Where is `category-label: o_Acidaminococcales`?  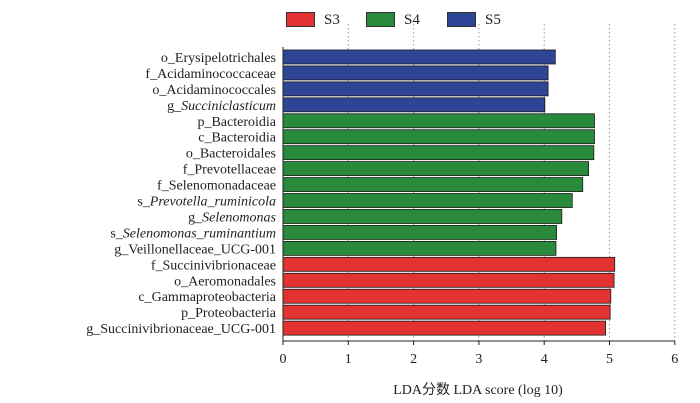 category-label: o_Acidaminococcales is located at coordinates (214, 90).